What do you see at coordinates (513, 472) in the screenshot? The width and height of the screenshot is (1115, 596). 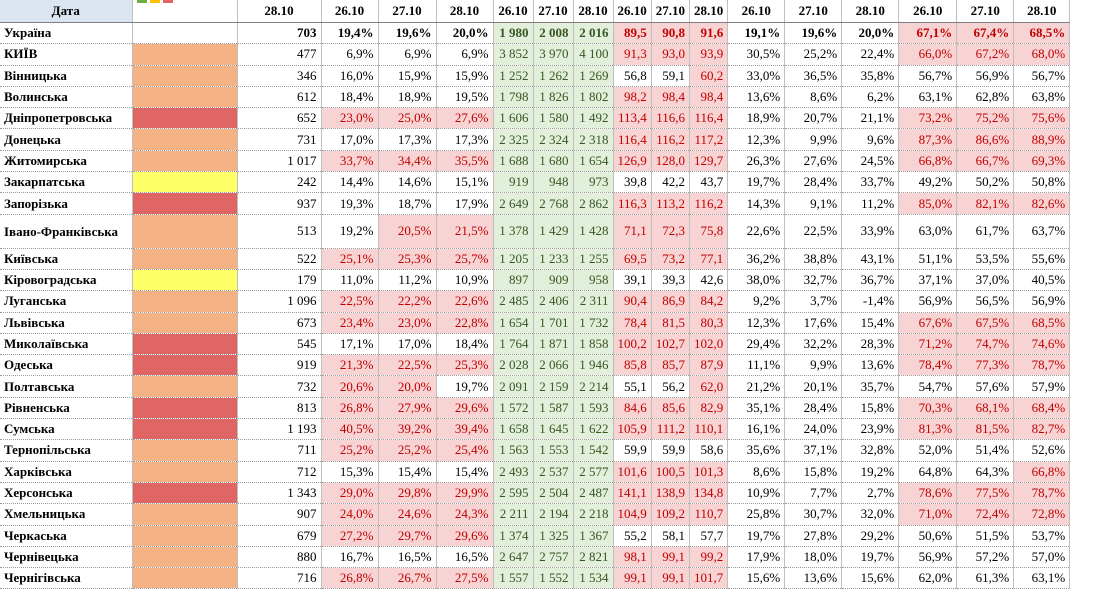 I see `value-cell: 2 493` at bounding box center [513, 472].